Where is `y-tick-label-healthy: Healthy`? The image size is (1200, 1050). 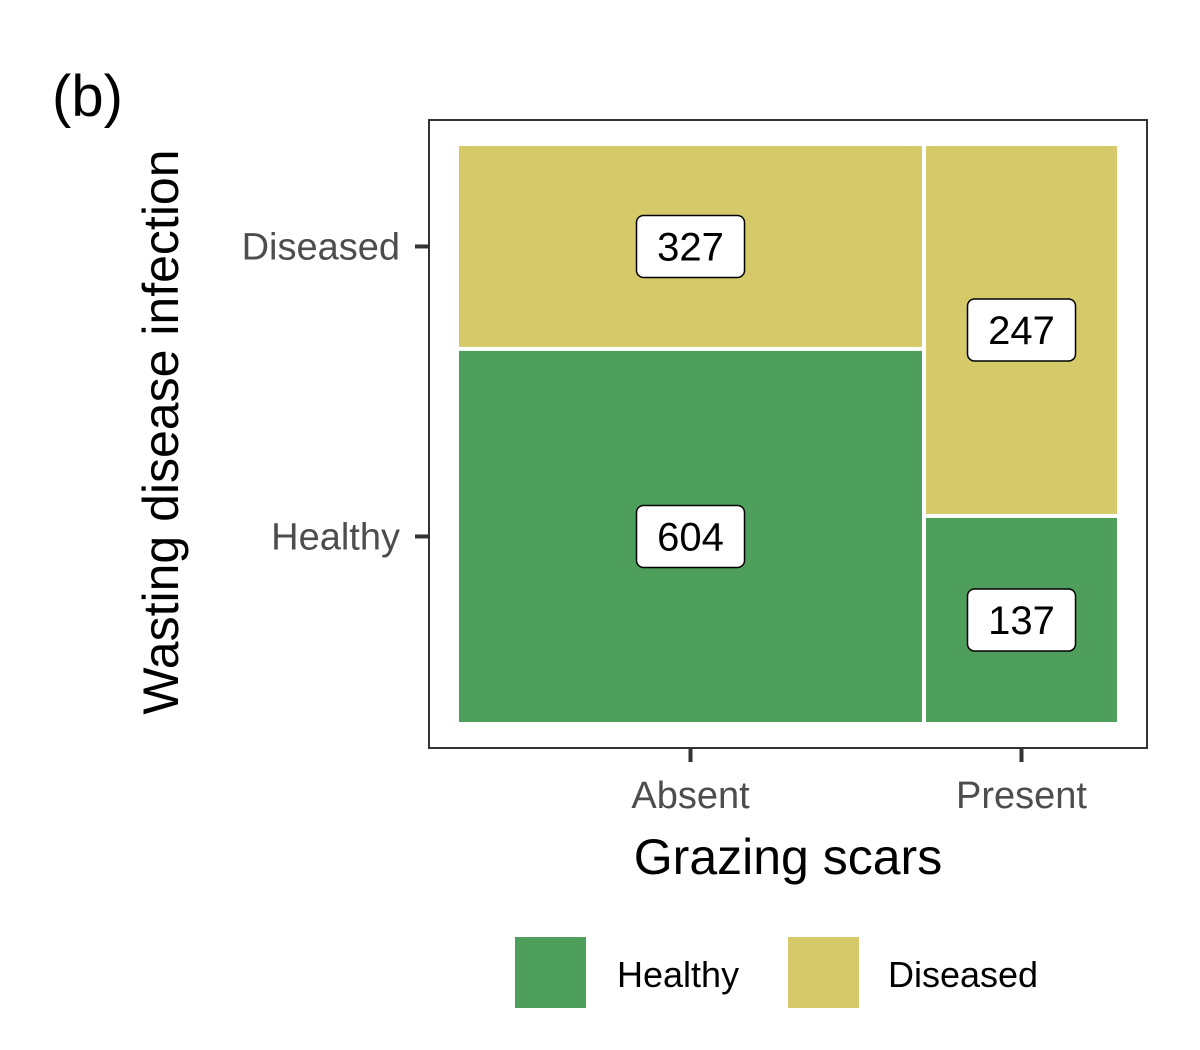
y-tick-label-healthy: Healthy is located at coordinates (335, 537).